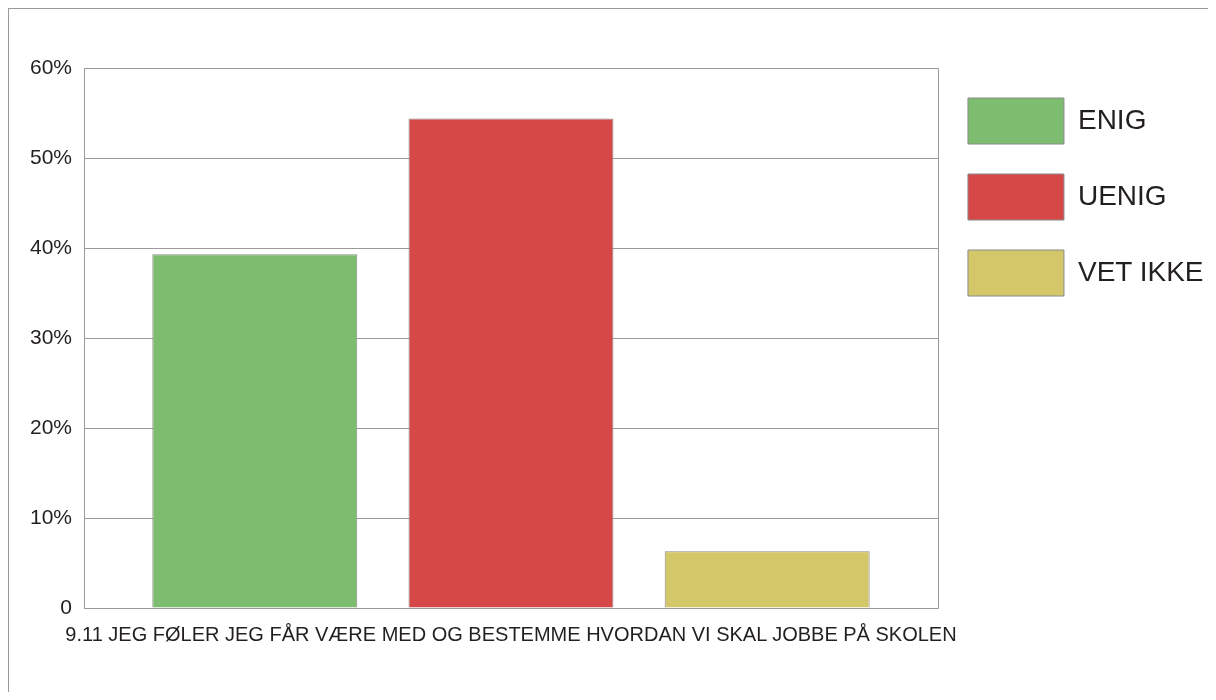  I want to click on y-tick-label: 40%, so click(50, 246).